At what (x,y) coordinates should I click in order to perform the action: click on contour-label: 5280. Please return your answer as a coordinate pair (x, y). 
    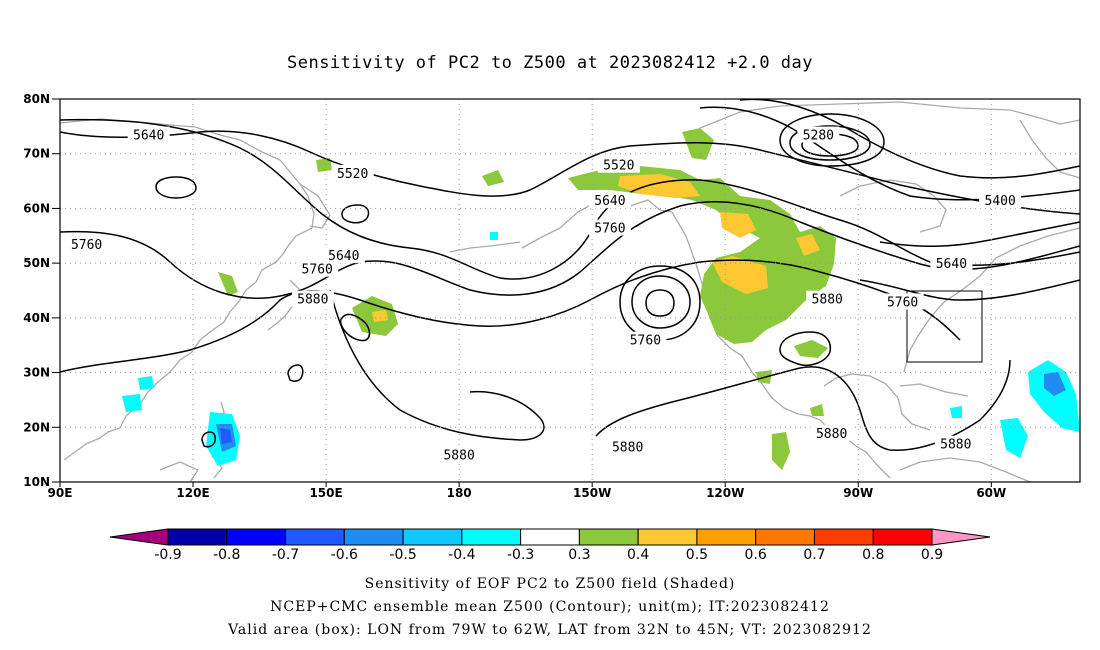
    Looking at the image, I should click on (818, 136).